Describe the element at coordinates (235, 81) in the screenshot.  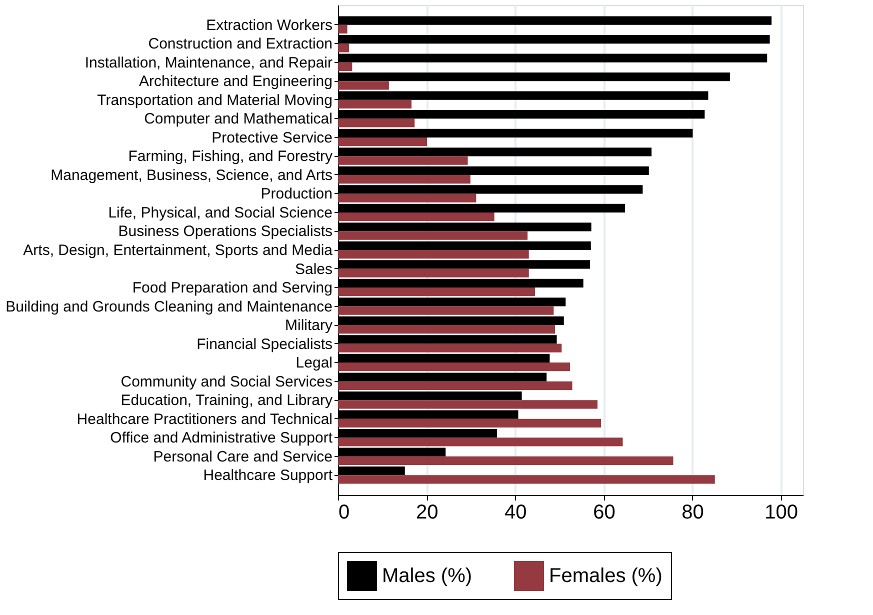
I see `y-tick-label: Architecture and Engineering` at that location.